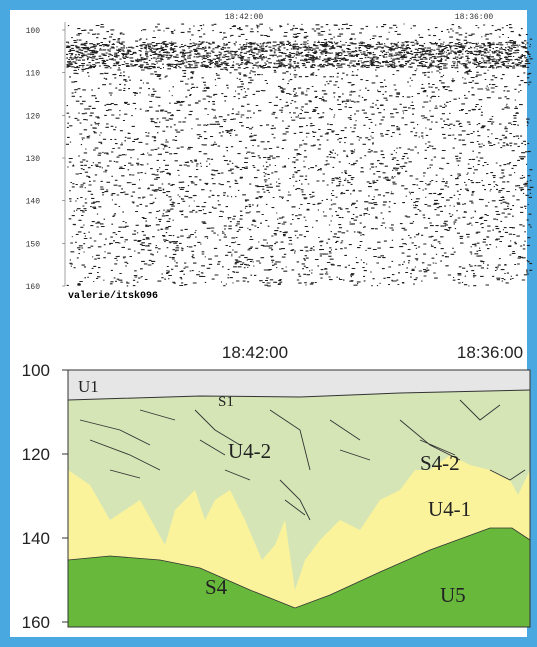  I want to click on unit-label: U4-2, so click(249, 451).